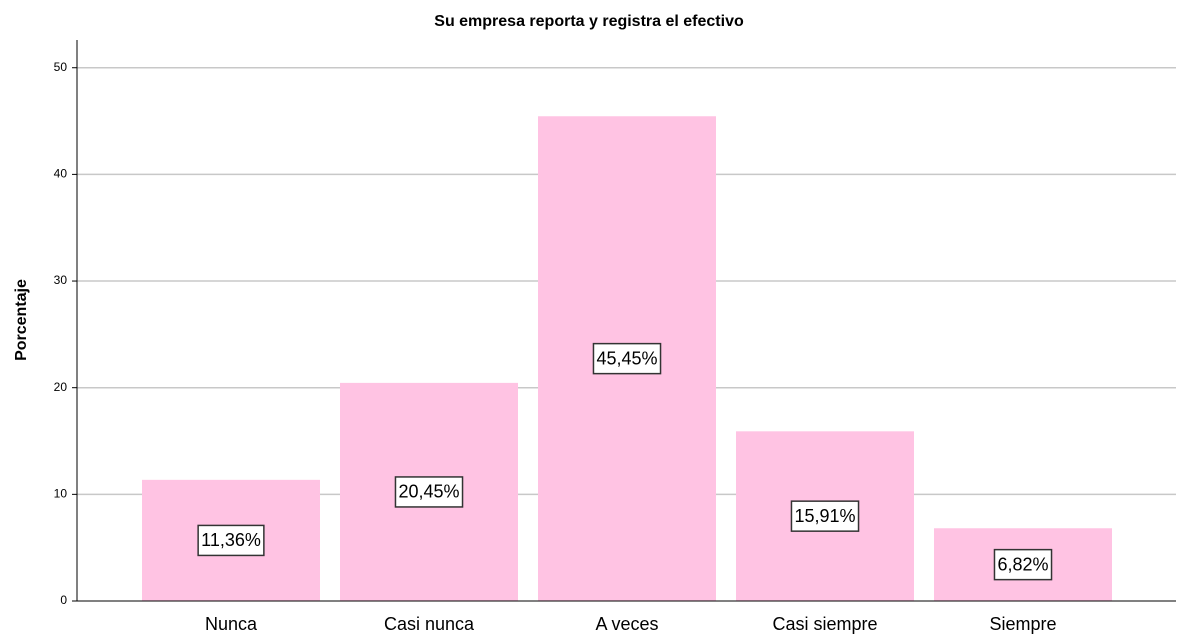  I want to click on x-tick-label: Siempre, so click(1022, 624).